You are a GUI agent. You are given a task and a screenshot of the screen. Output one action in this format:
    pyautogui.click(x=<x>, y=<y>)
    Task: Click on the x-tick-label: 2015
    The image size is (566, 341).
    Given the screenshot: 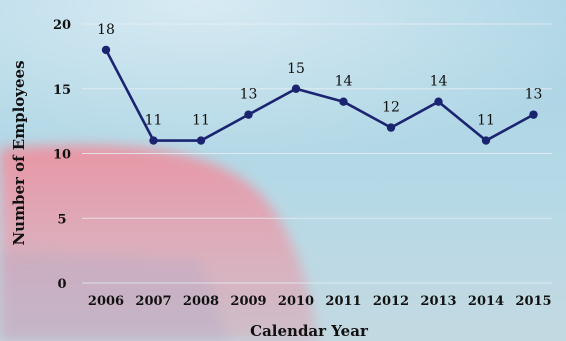 What is the action you would take?
    pyautogui.click(x=533, y=301)
    